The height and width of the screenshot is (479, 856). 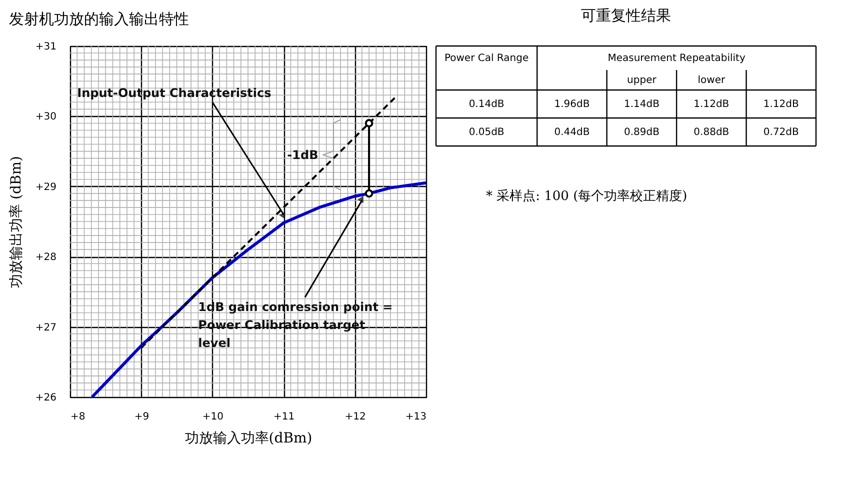 I want to click on x-tick-label: +8, so click(x=78, y=417).